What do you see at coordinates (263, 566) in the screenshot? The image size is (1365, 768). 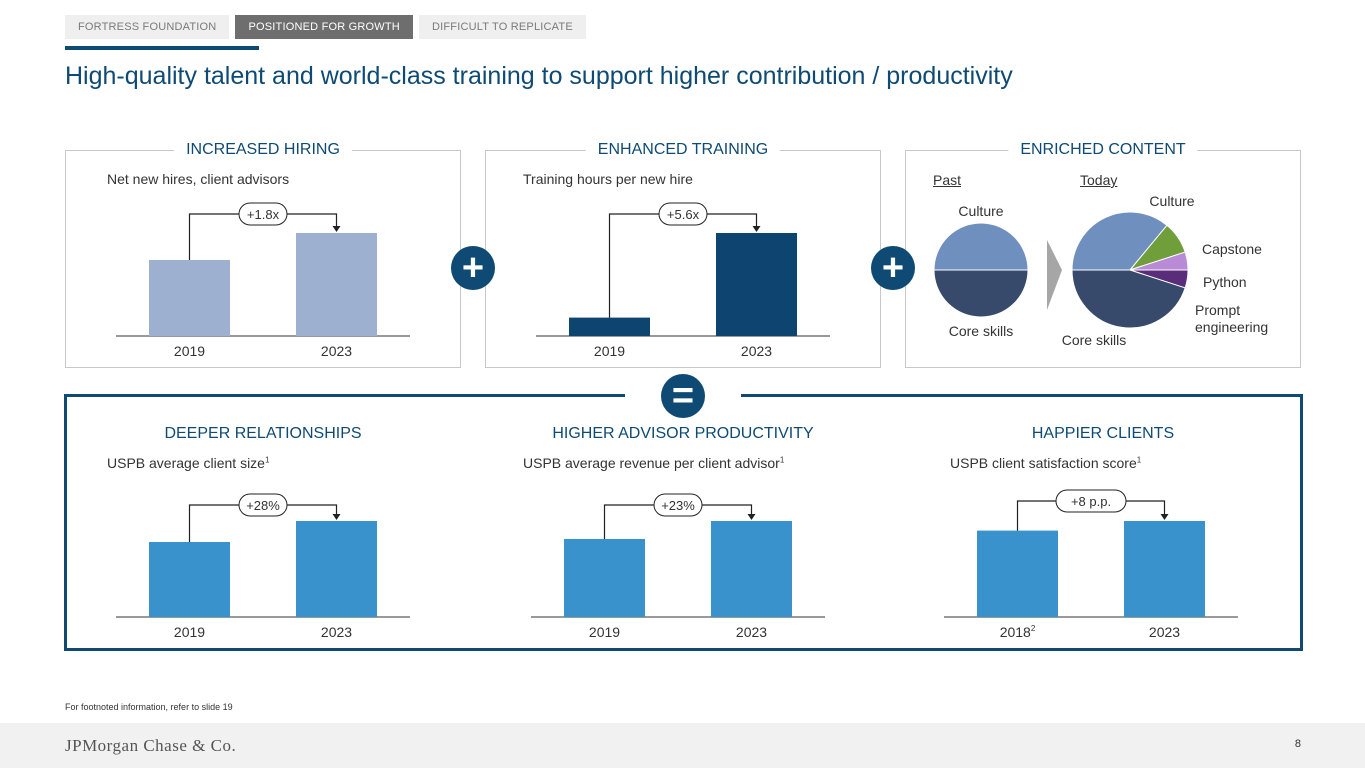 I see `chart-relationships: 2019 2023 +28%` at bounding box center [263, 566].